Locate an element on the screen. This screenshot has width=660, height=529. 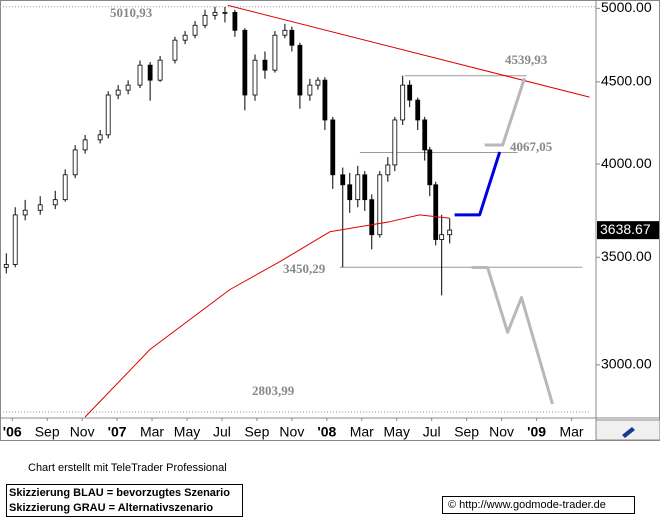
x-tick-label: '08 is located at coordinates (326, 432).